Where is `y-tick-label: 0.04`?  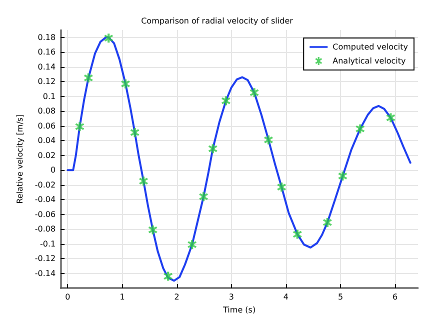
y-tick-label: 0.04 is located at coordinates (47, 141).